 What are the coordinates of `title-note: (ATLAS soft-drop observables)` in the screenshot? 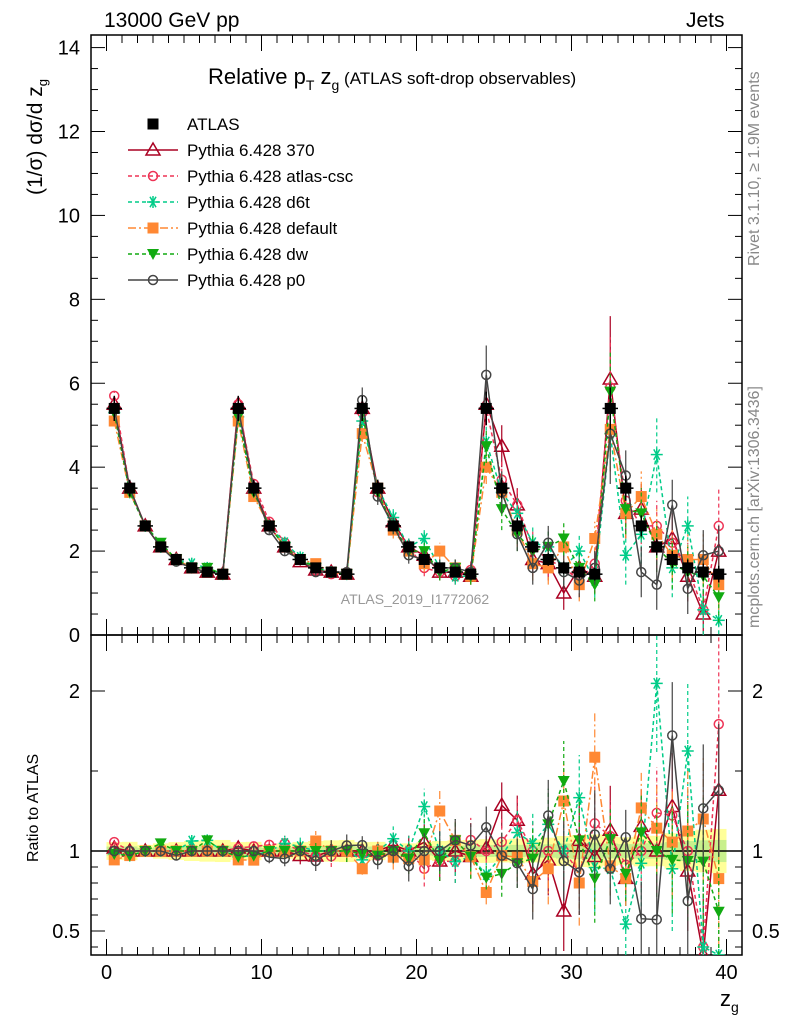 It's located at (457, 78).